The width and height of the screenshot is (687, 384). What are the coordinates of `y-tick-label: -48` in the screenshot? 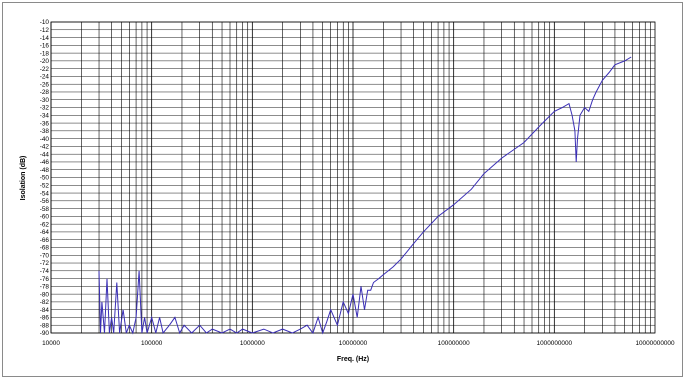 It's located at (45, 170).